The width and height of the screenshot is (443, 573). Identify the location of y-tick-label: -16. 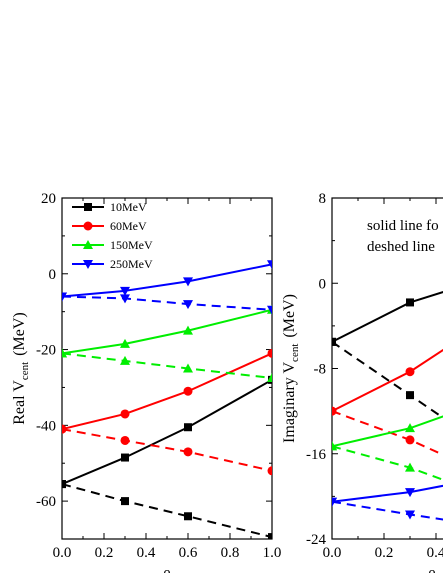
(316, 455).